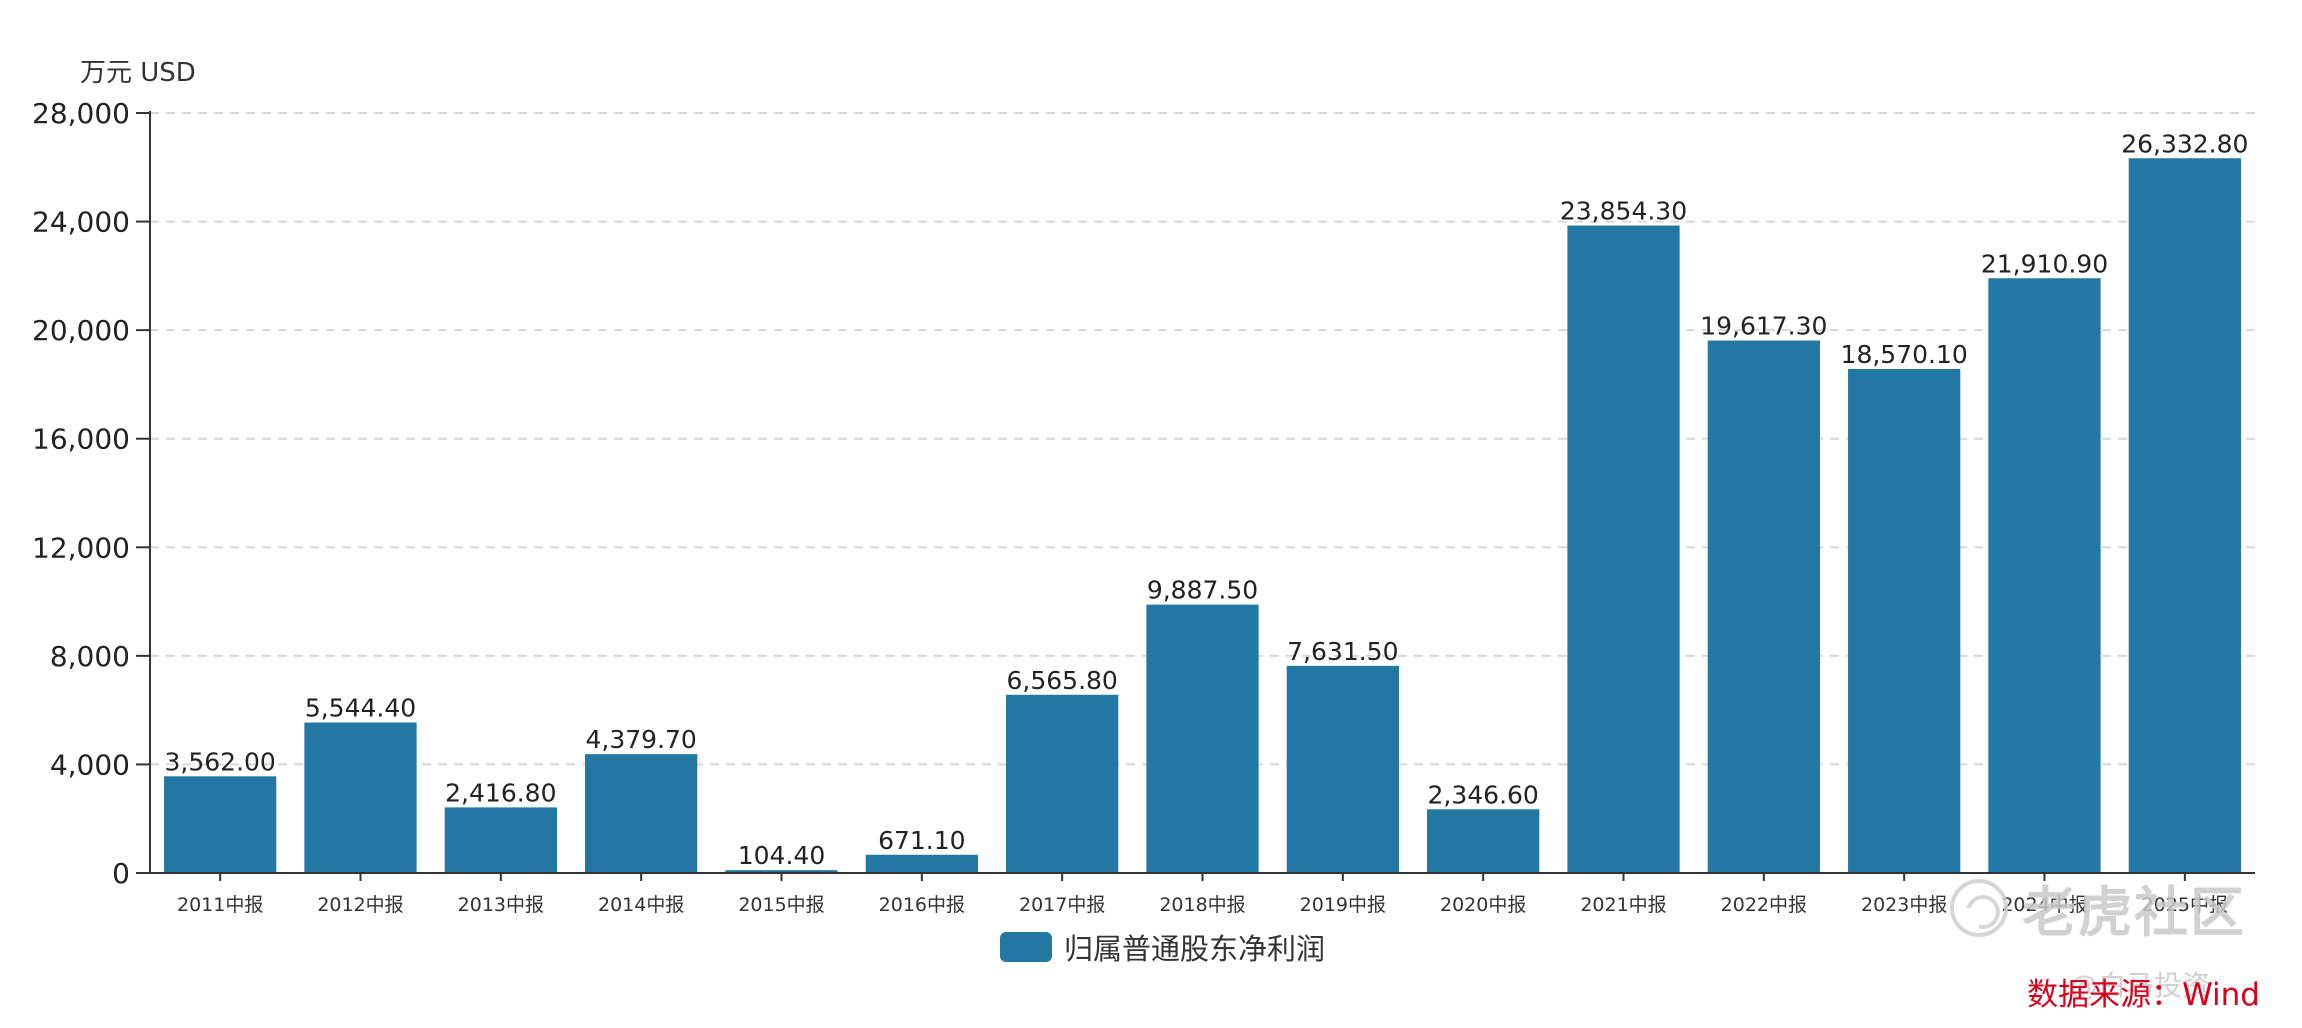 This screenshot has width=2302, height=1028. Describe the element at coordinates (1979, 907) in the screenshot. I see `tiger-logo-icon` at that location.